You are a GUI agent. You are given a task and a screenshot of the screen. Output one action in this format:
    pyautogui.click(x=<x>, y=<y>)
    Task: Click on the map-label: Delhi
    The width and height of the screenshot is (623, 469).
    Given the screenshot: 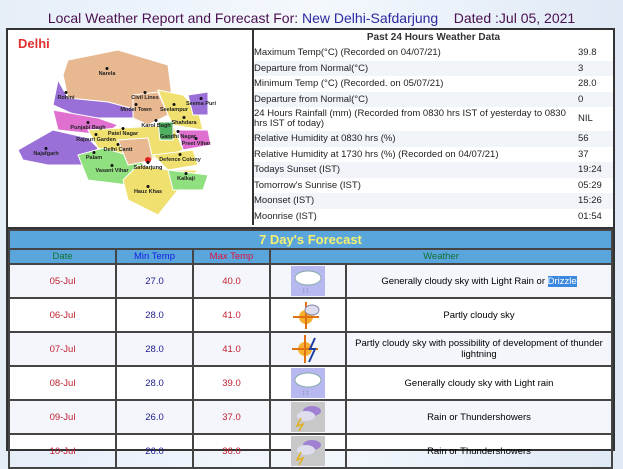 What is the action you would take?
    pyautogui.click(x=34, y=43)
    